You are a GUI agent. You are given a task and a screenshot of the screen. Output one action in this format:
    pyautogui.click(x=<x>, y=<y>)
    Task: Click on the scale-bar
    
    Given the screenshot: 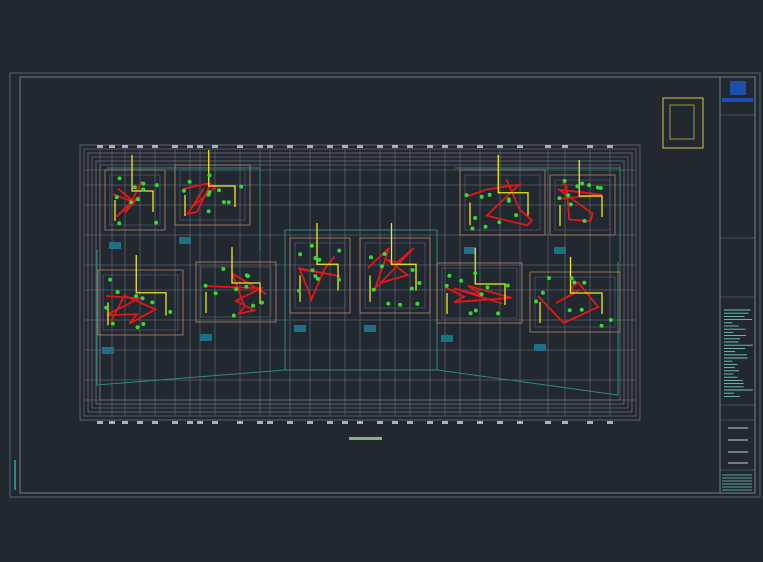 What is the action you would take?
    pyautogui.click(x=365, y=438)
    